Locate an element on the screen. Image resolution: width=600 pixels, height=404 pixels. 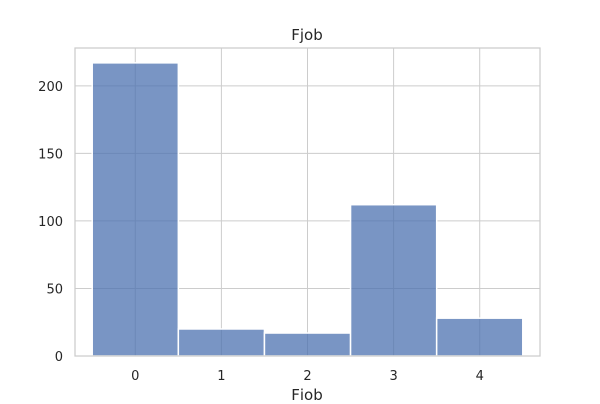
chart-title: Fjob is located at coordinates (307, 35).